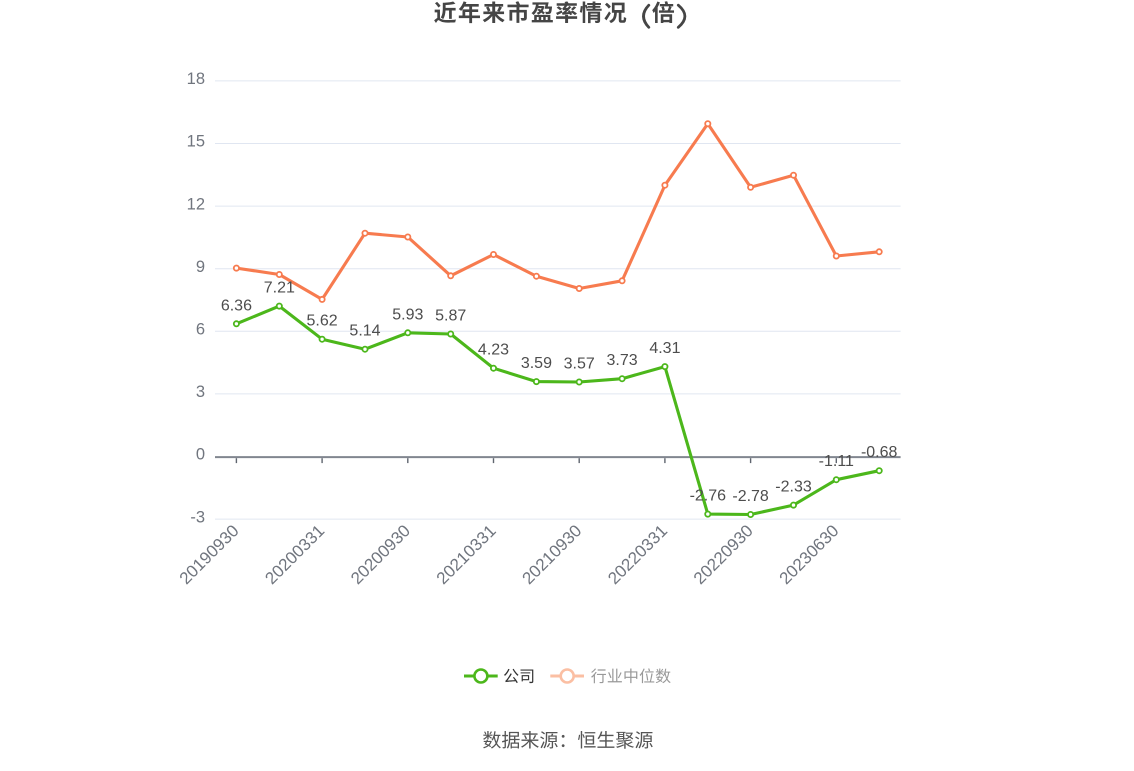 This screenshot has width=1134, height=771. I want to click on svg-text: 5.14, so click(364, 331).